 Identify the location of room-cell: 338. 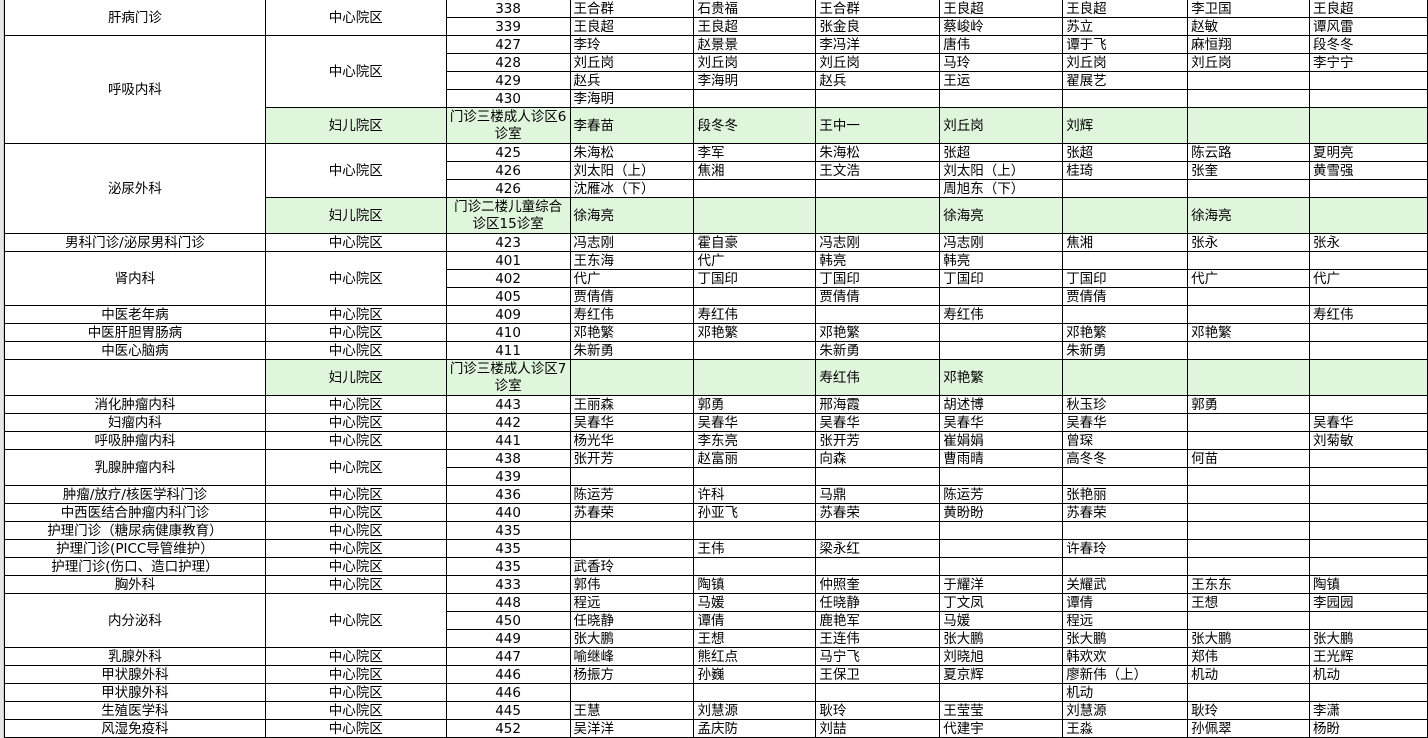
(508, 9).